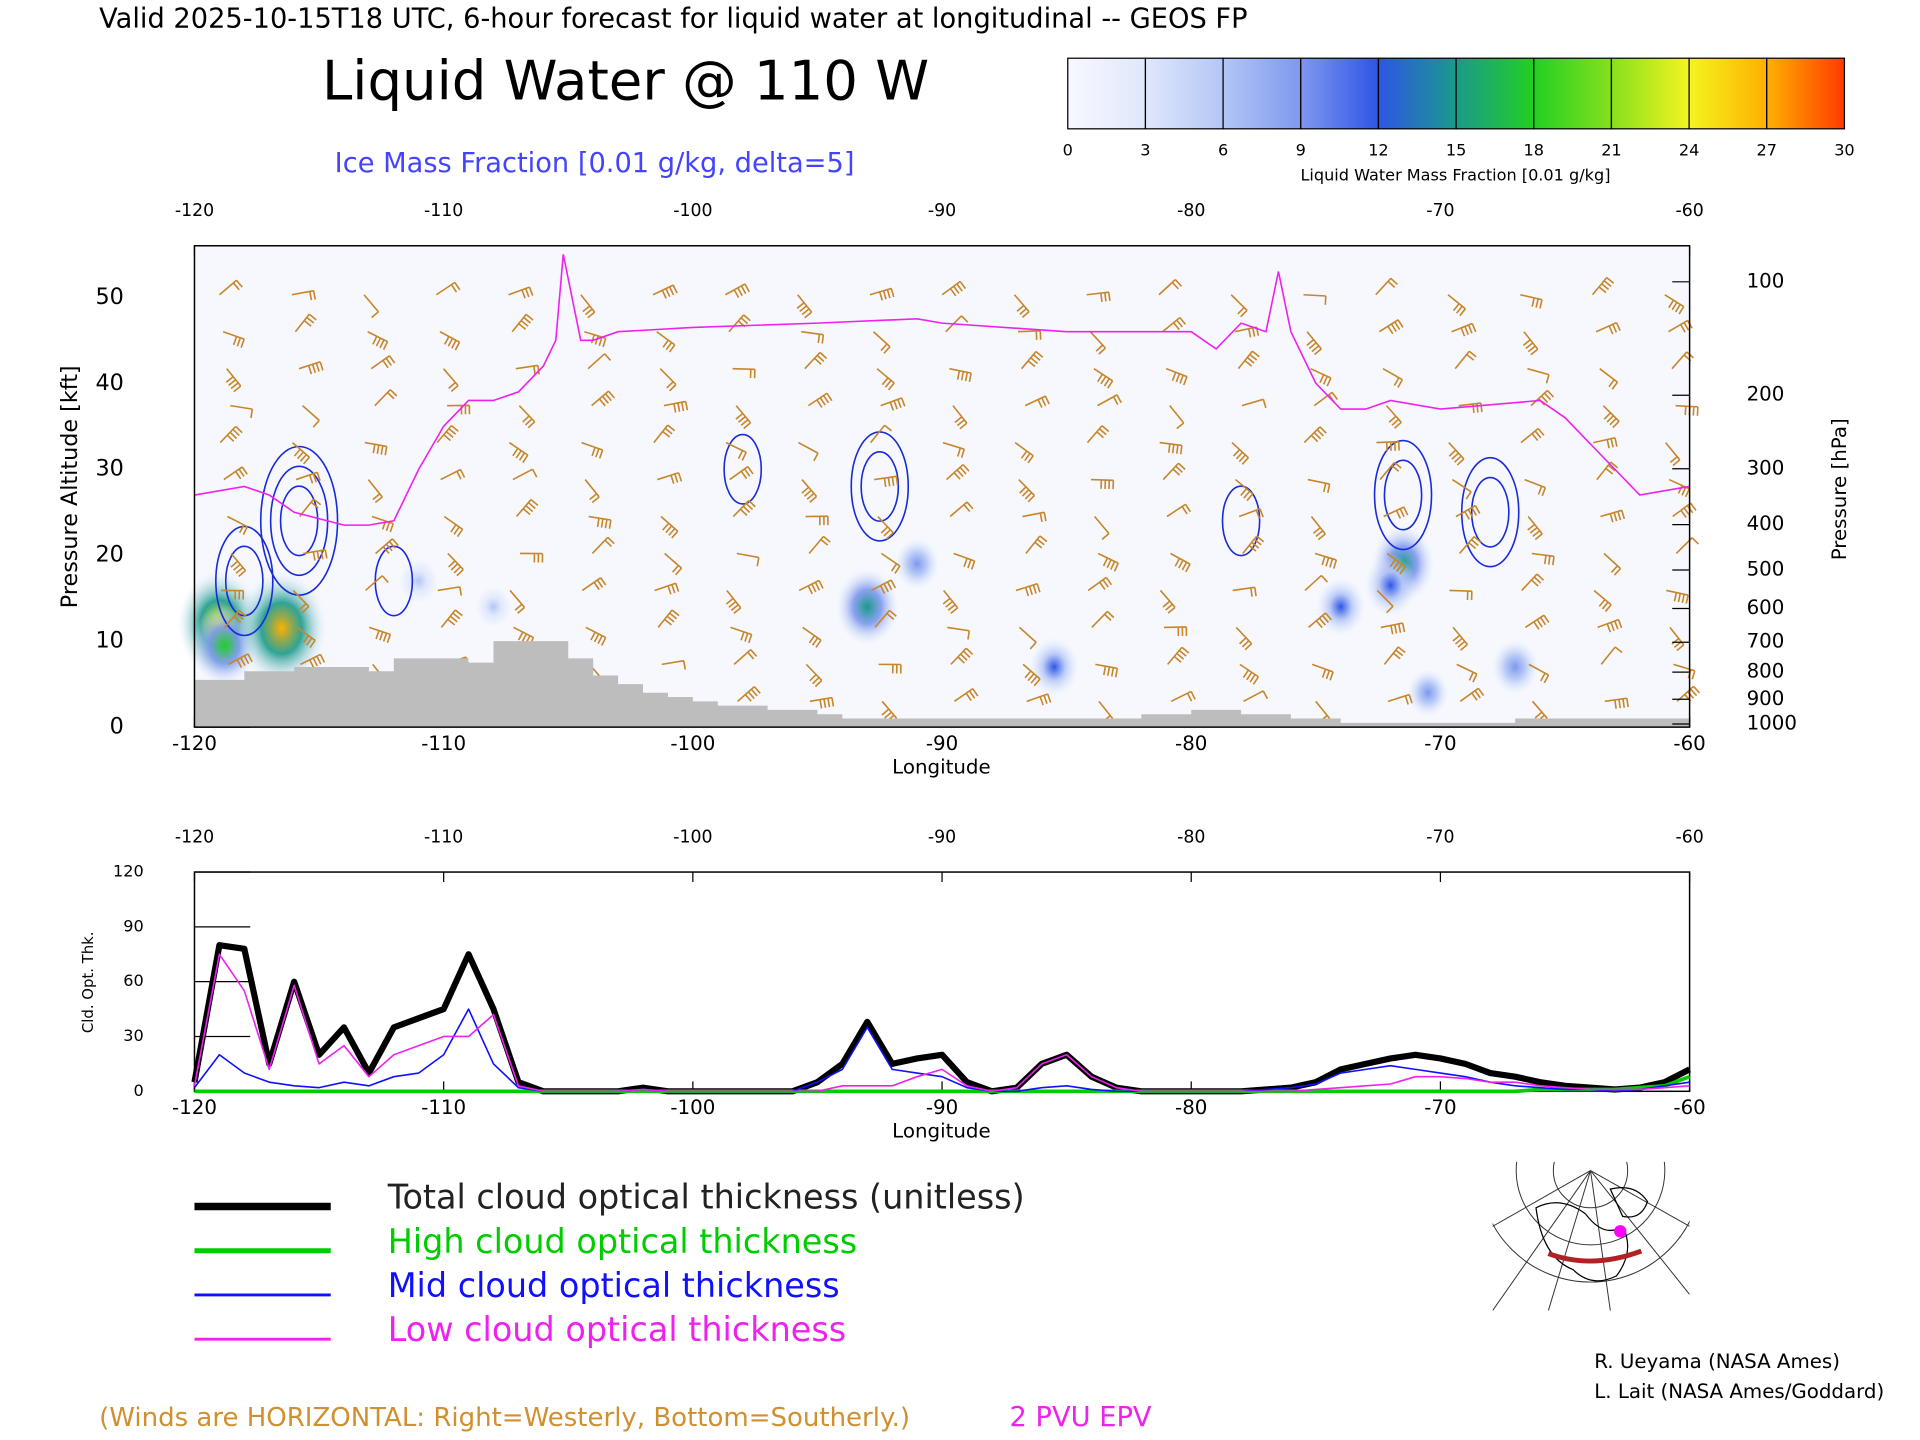 This screenshot has height=1440, width=1920. I want to click on y2-tick-label: 600, so click(1766, 607).